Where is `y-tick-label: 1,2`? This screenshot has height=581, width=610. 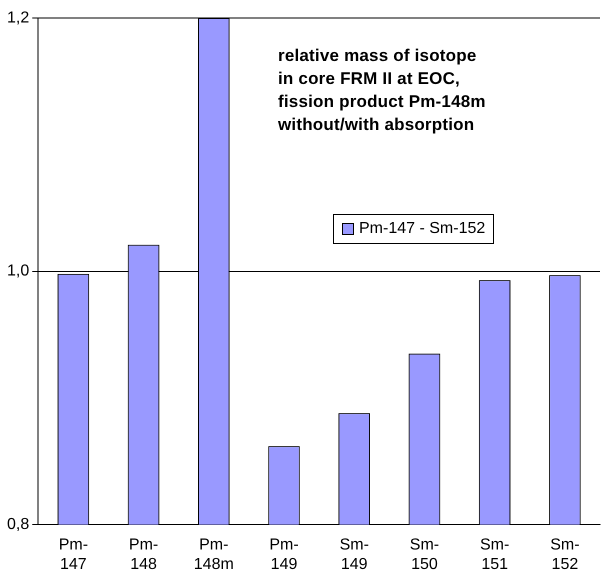 y-tick-label: 1,2 is located at coordinates (18, 17).